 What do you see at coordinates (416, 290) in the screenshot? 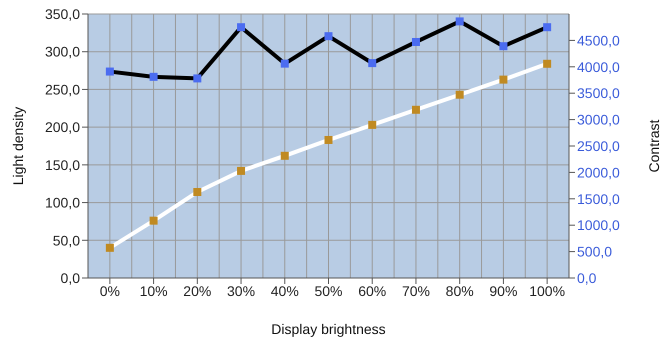
I see `x-tick-label: 70%` at bounding box center [416, 290].